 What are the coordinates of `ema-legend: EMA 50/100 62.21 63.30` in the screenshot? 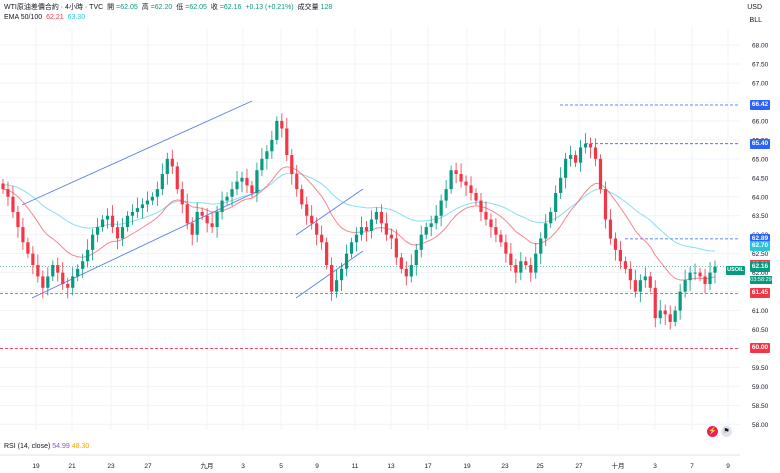 It's located at (45, 17).